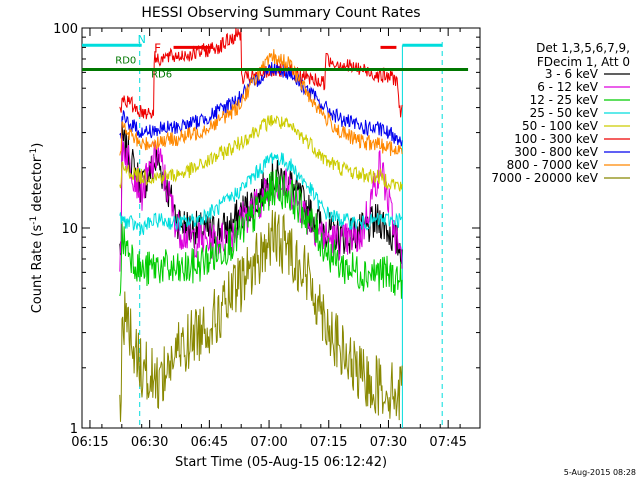  Describe the element at coordinates (280, 13) in the screenshot. I see `chart-title: HESSI Observing Summary Count Rates` at that location.